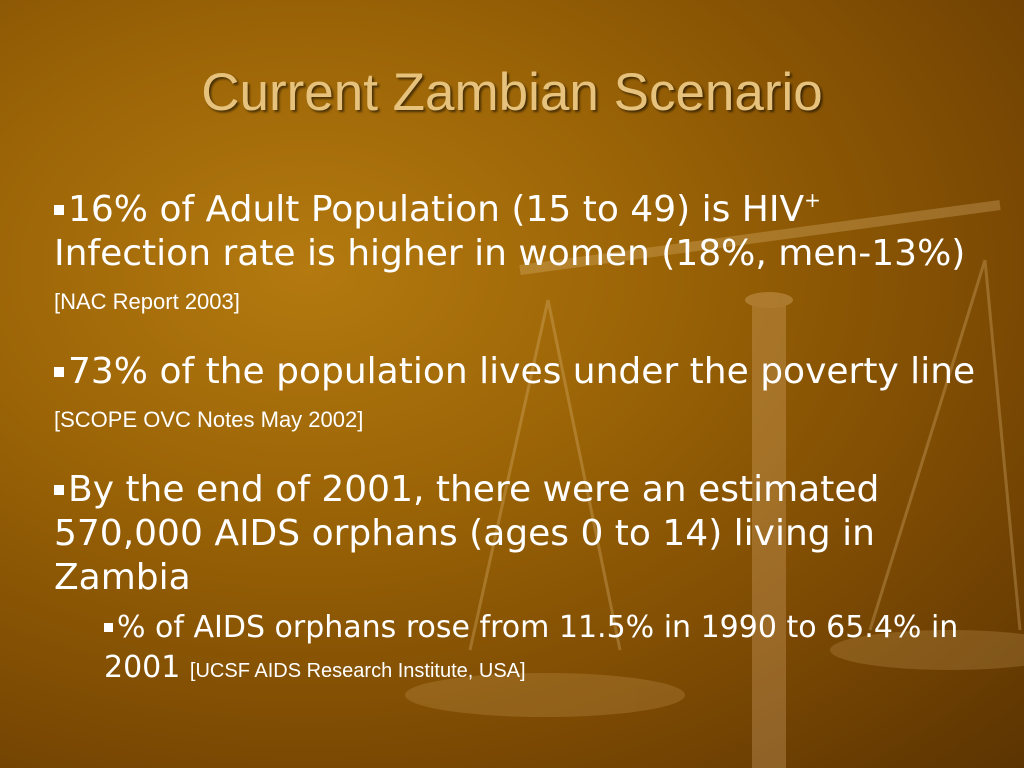 Image resolution: width=1024 pixels, height=768 pixels. I want to click on left-chain, so click(509, 475).